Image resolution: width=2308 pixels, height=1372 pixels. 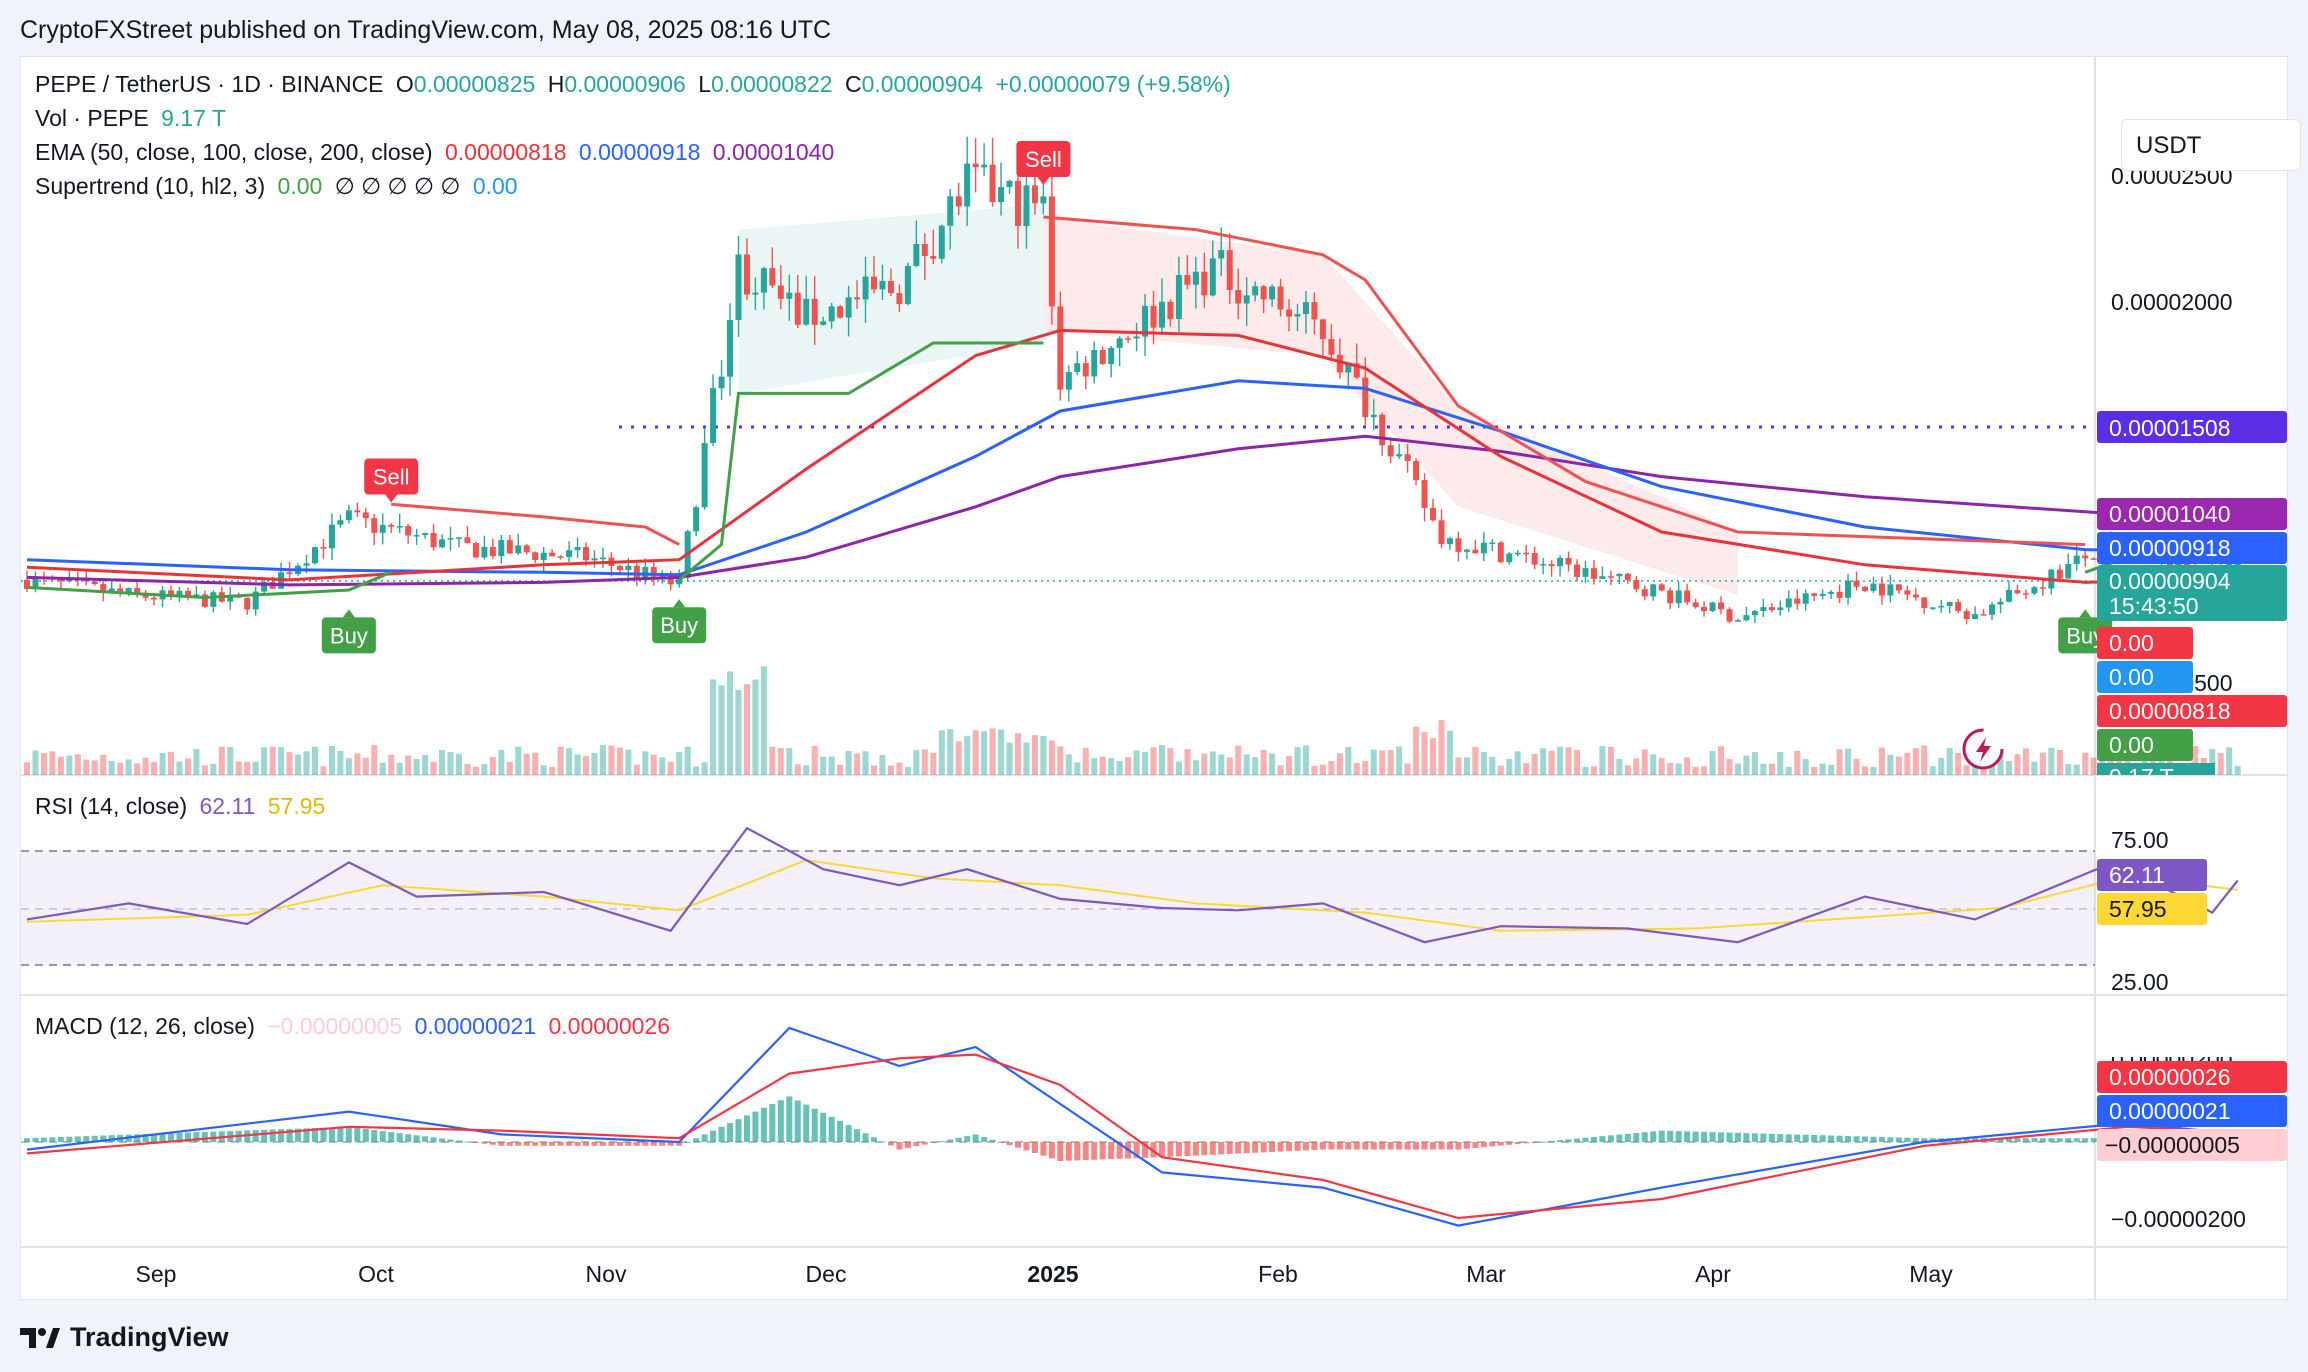 What do you see at coordinates (1043, 163) in the screenshot?
I see `sell-signal-4: Sell` at bounding box center [1043, 163].